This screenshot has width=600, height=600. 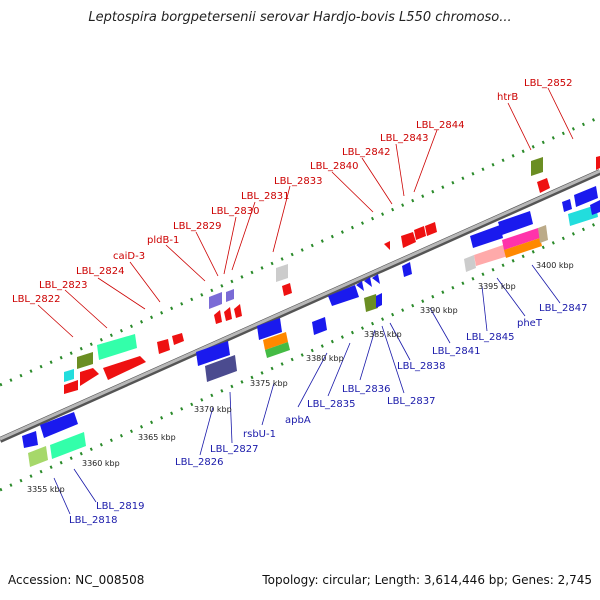 What do you see at coordinates (507, 97) in the screenshot?
I see `gene-label: htrB` at bounding box center [507, 97].